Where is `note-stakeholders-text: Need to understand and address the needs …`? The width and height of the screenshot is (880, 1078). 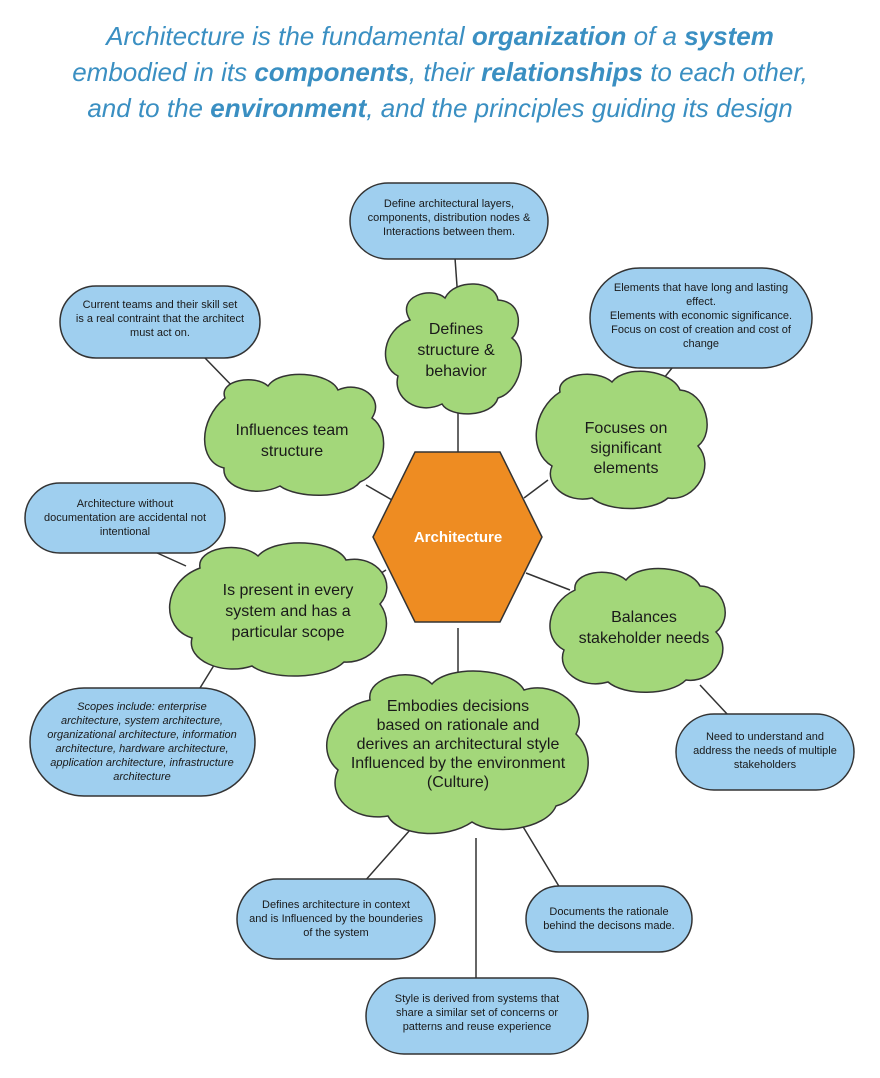
note-stakeholders-text: Need to understand and address the needs … is located at coordinates (765, 751).